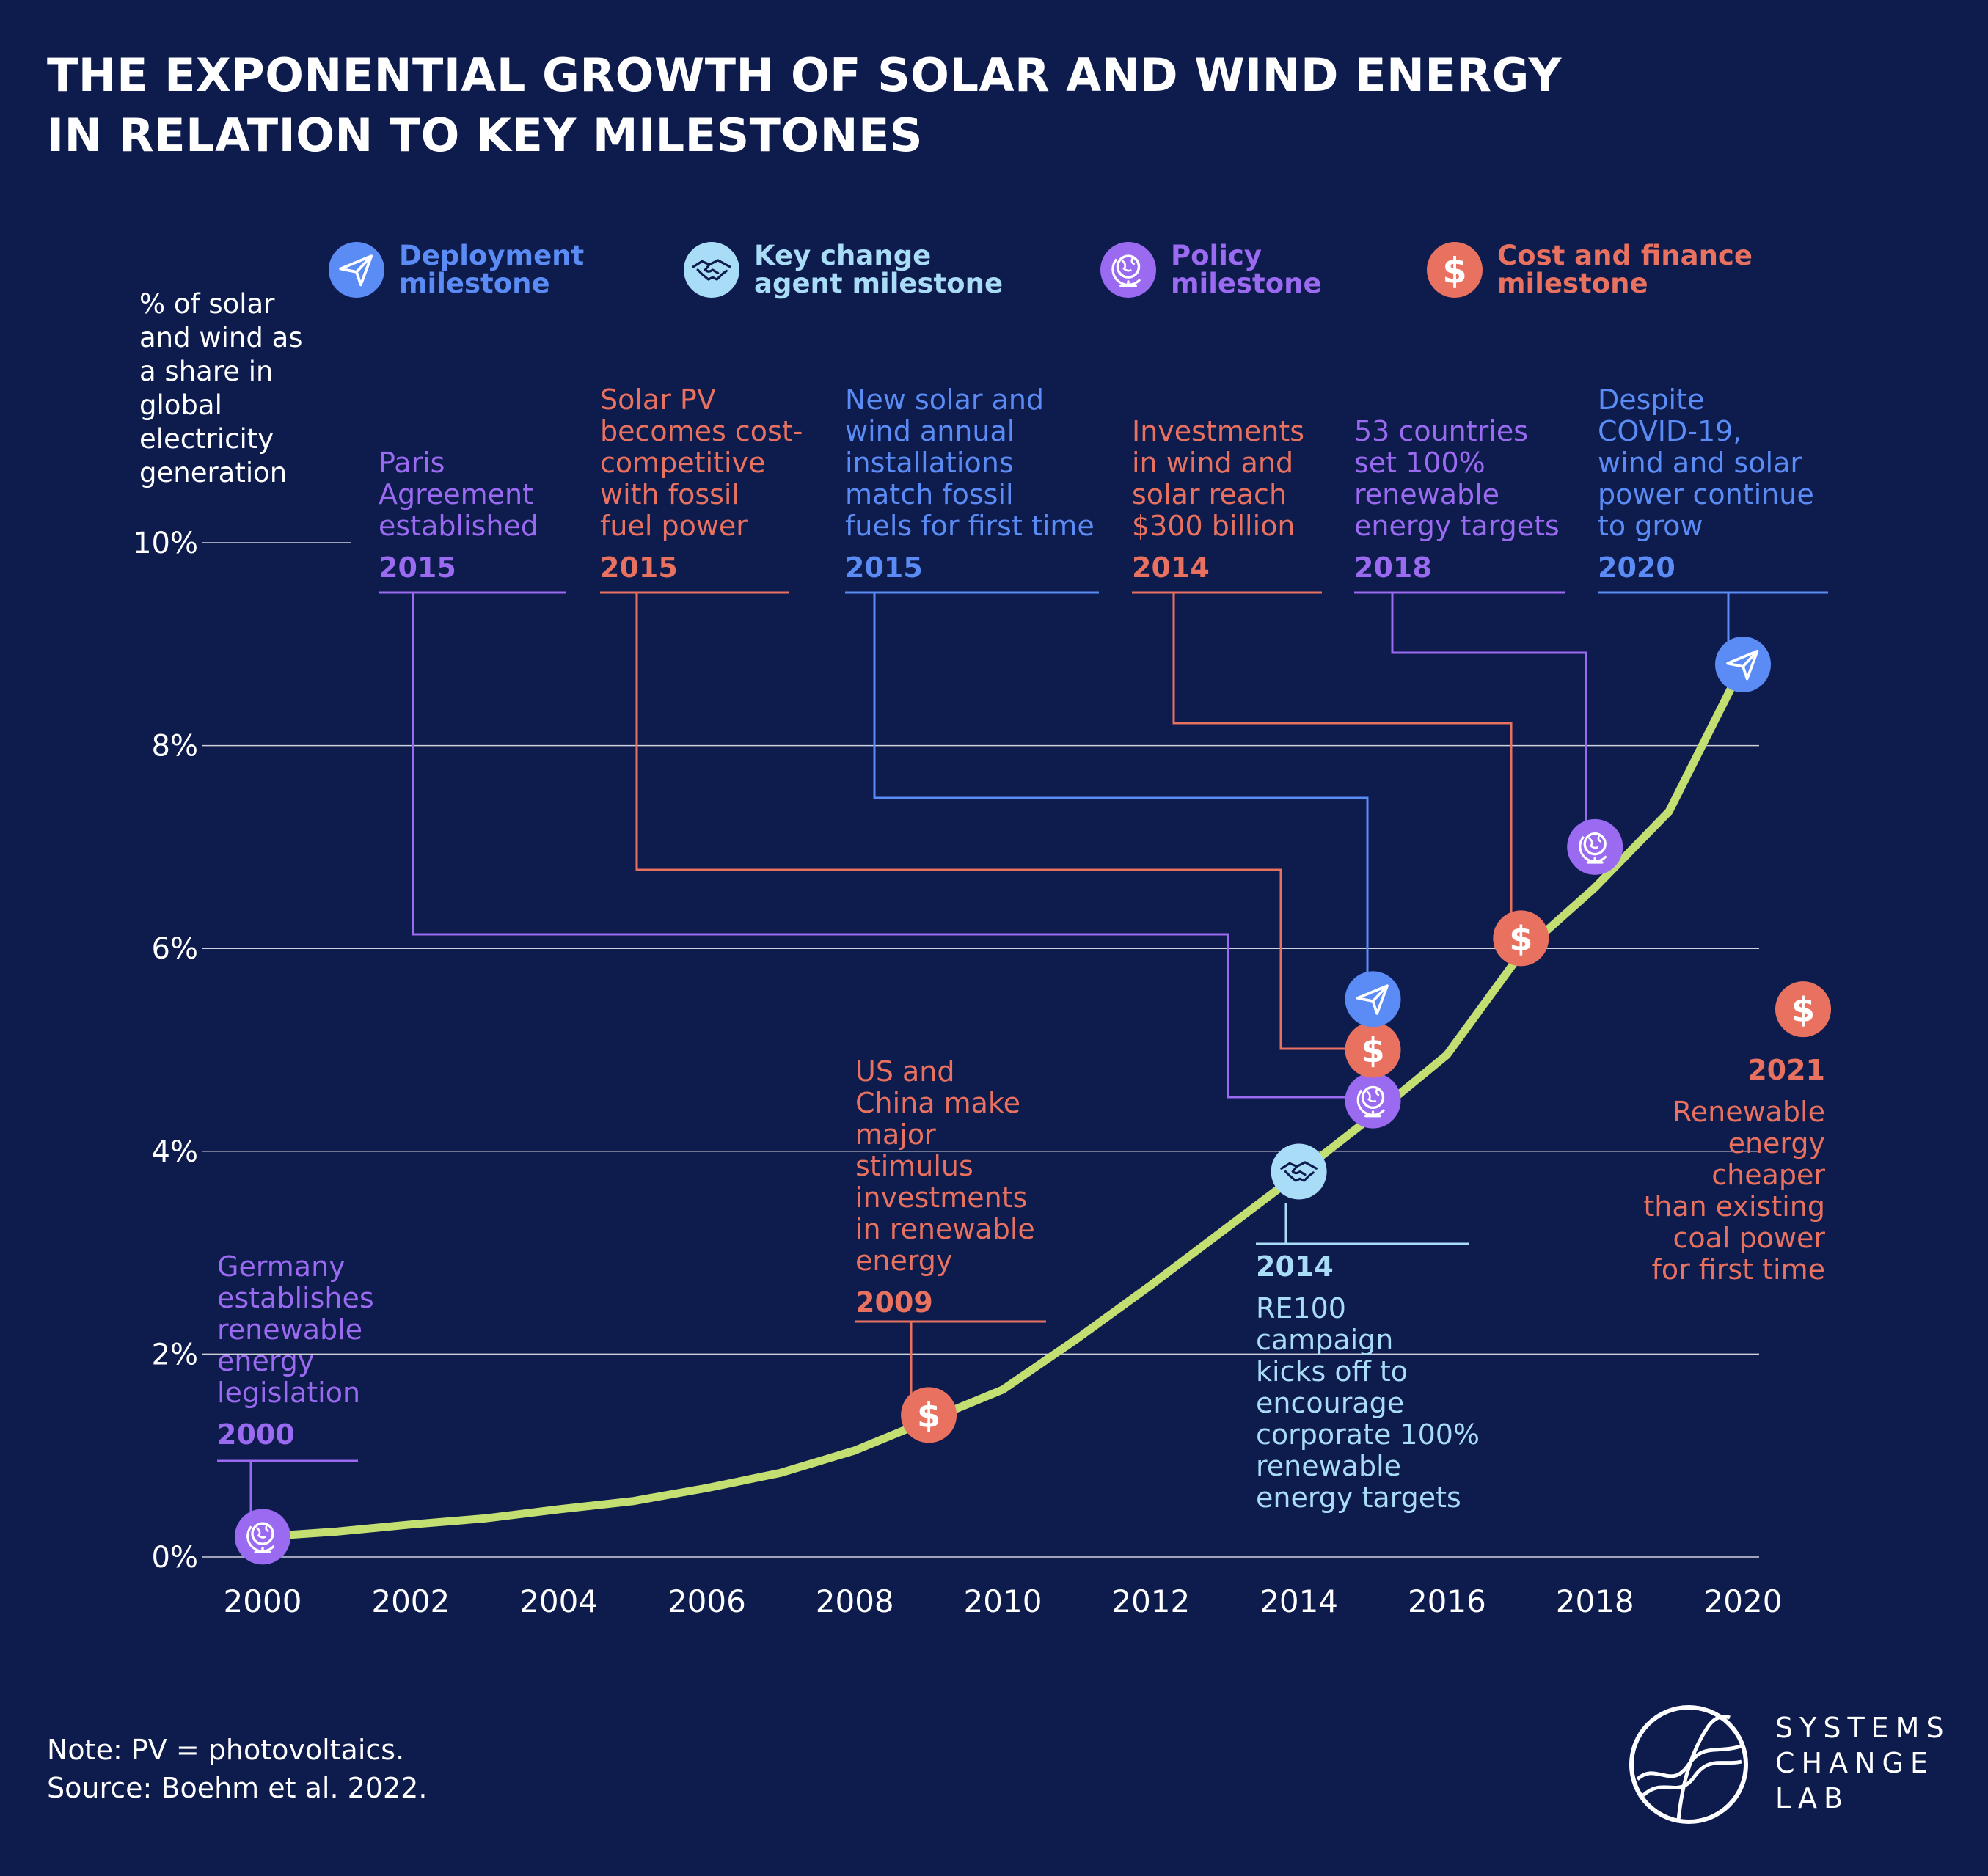  I want to click on x-tick-label: 2004, so click(558, 1601).